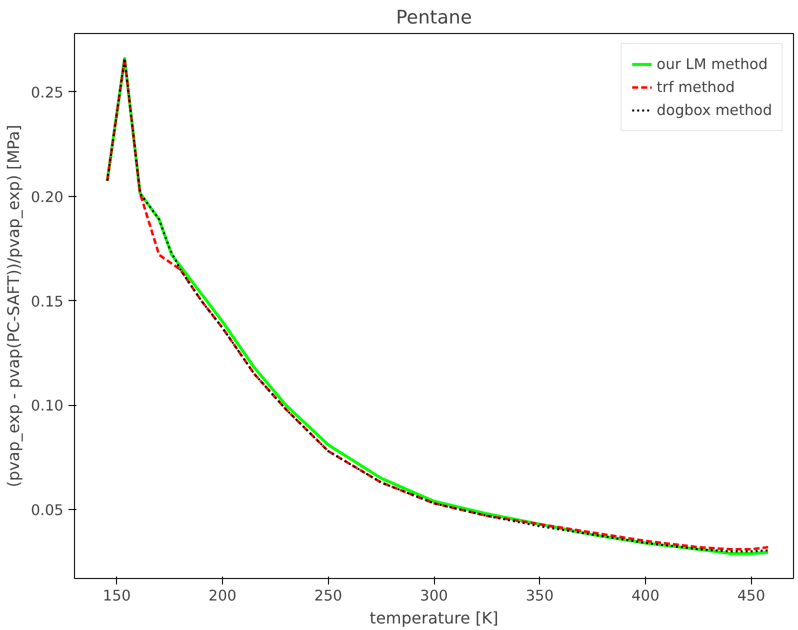 The image size is (798, 630). I want to click on chart-title: Pentane, so click(434, 18).